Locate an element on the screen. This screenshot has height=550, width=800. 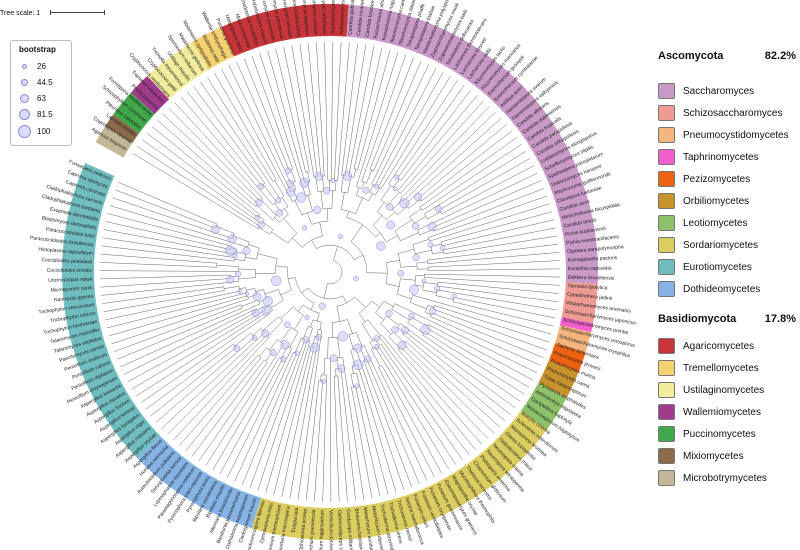
tree-scale-label: Tree scale: 1 is located at coordinates (20, 13).